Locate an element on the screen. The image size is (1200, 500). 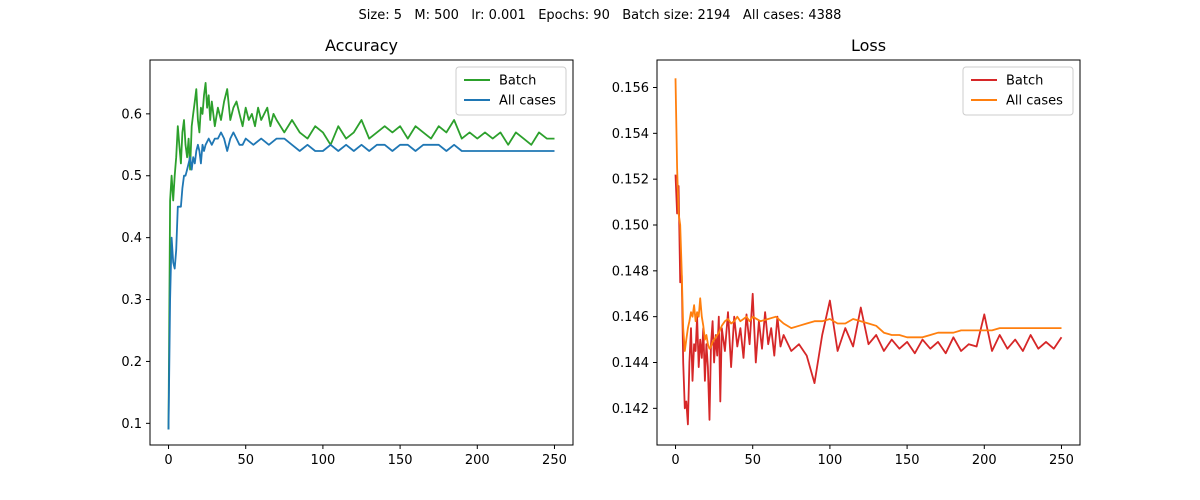
accuracy-y-tick-label: 0.4 is located at coordinates (131, 238).